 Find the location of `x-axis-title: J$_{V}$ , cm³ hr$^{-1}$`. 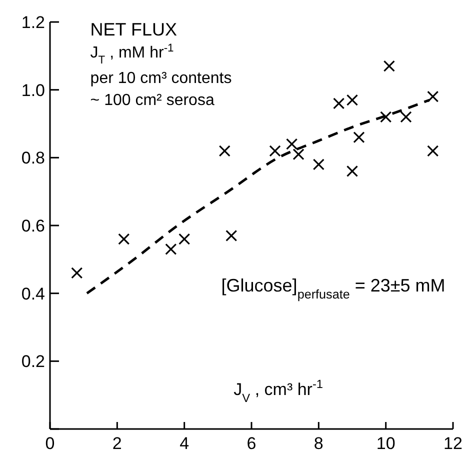

x-axis-title: J$_{V}$ , cm³ hr$^{-1}$ is located at coordinates (279, 391).